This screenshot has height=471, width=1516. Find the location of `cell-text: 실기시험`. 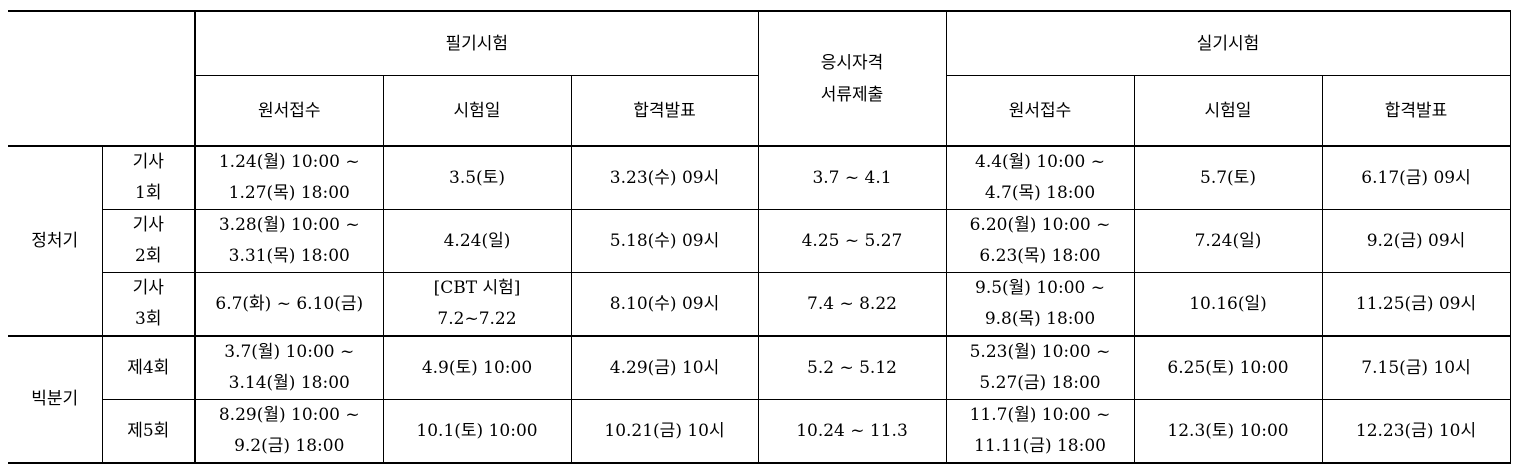

cell-text: 실기시험 is located at coordinates (1228, 43).